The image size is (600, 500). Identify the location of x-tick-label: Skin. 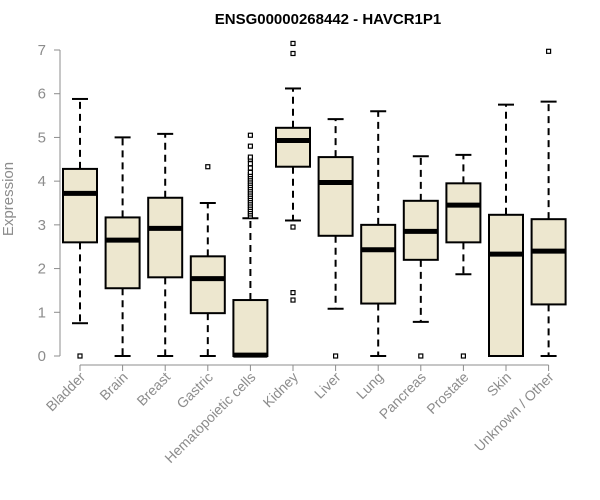
(499, 384).